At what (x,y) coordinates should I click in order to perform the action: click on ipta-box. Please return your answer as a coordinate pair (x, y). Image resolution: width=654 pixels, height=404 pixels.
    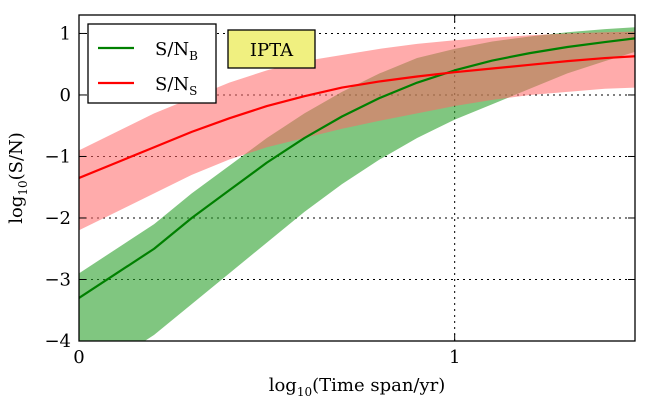
    Looking at the image, I should click on (271, 49).